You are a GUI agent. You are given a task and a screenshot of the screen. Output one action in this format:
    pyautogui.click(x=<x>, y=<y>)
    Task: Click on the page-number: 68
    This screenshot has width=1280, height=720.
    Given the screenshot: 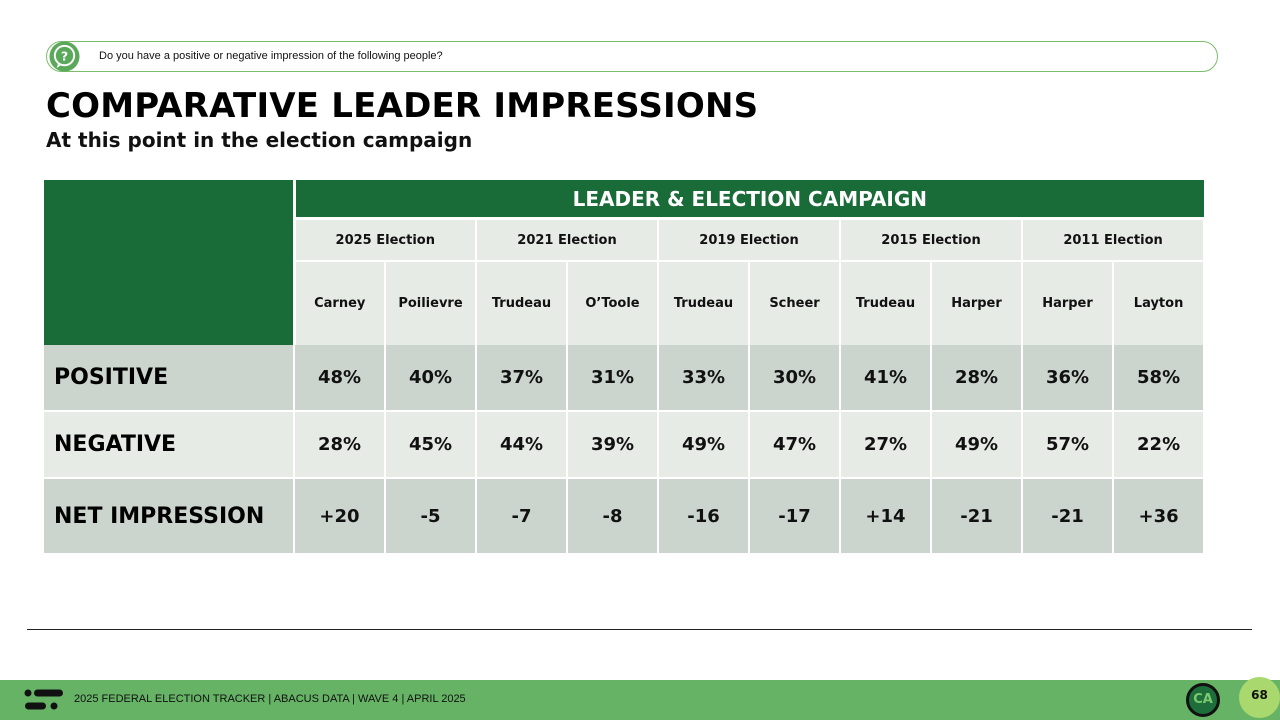 What is the action you would take?
    pyautogui.click(x=1259, y=695)
    